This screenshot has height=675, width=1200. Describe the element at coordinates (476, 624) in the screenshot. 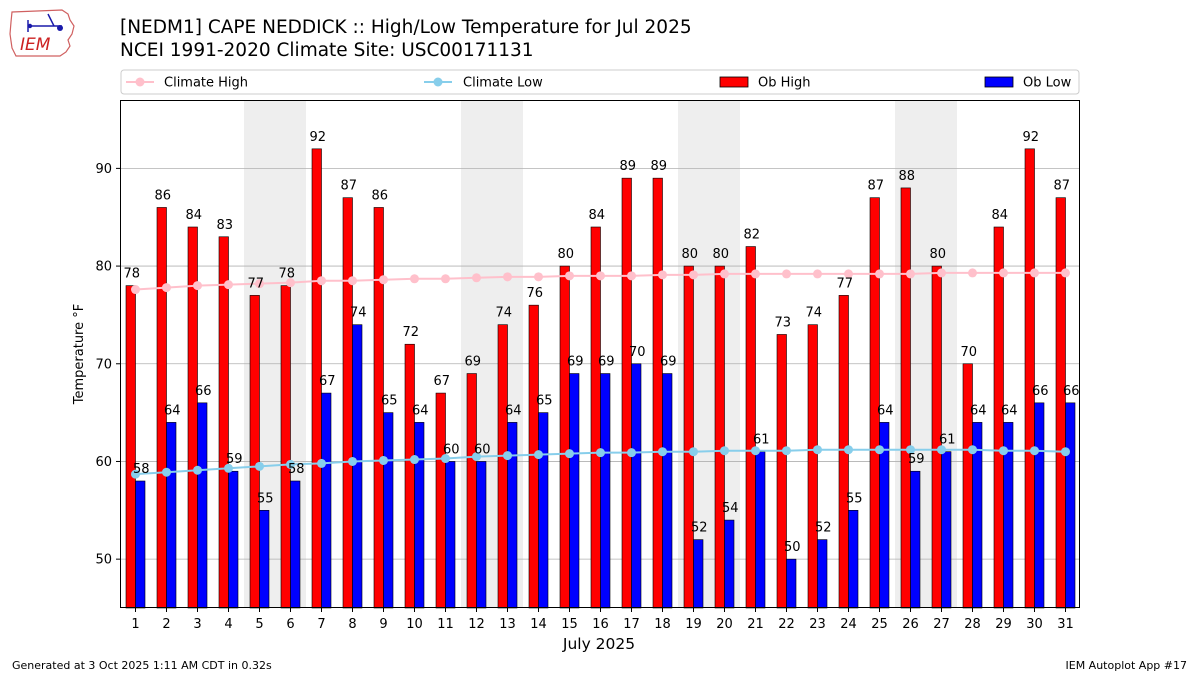

I see `x-tick-label: 12` at that location.